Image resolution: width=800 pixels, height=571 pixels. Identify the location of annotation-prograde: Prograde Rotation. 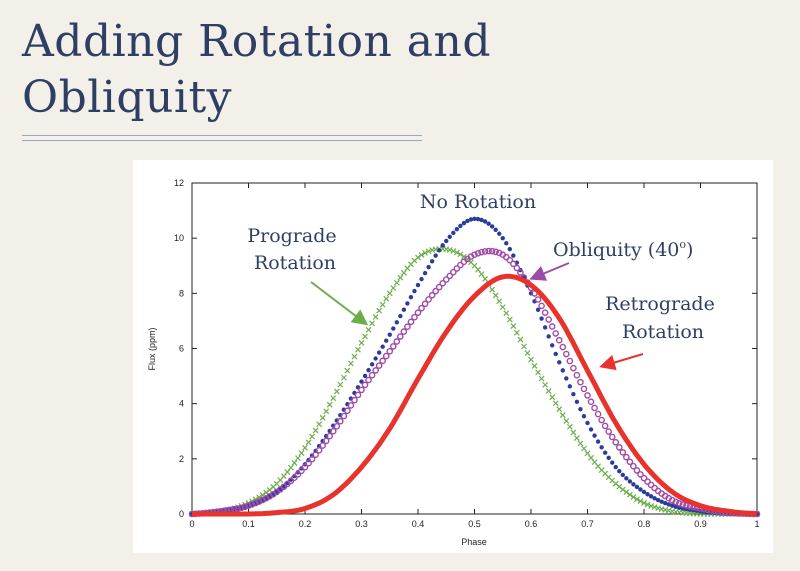
(294, 249).